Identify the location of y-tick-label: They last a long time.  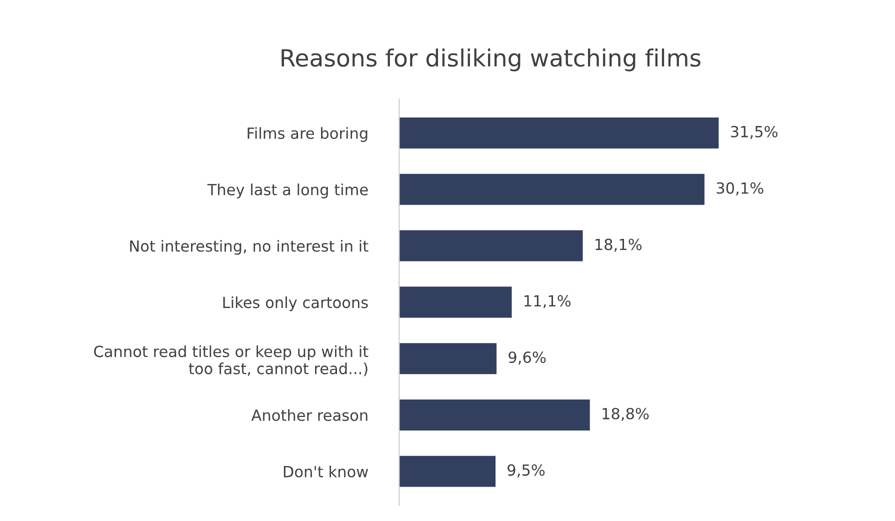
(287, 191).